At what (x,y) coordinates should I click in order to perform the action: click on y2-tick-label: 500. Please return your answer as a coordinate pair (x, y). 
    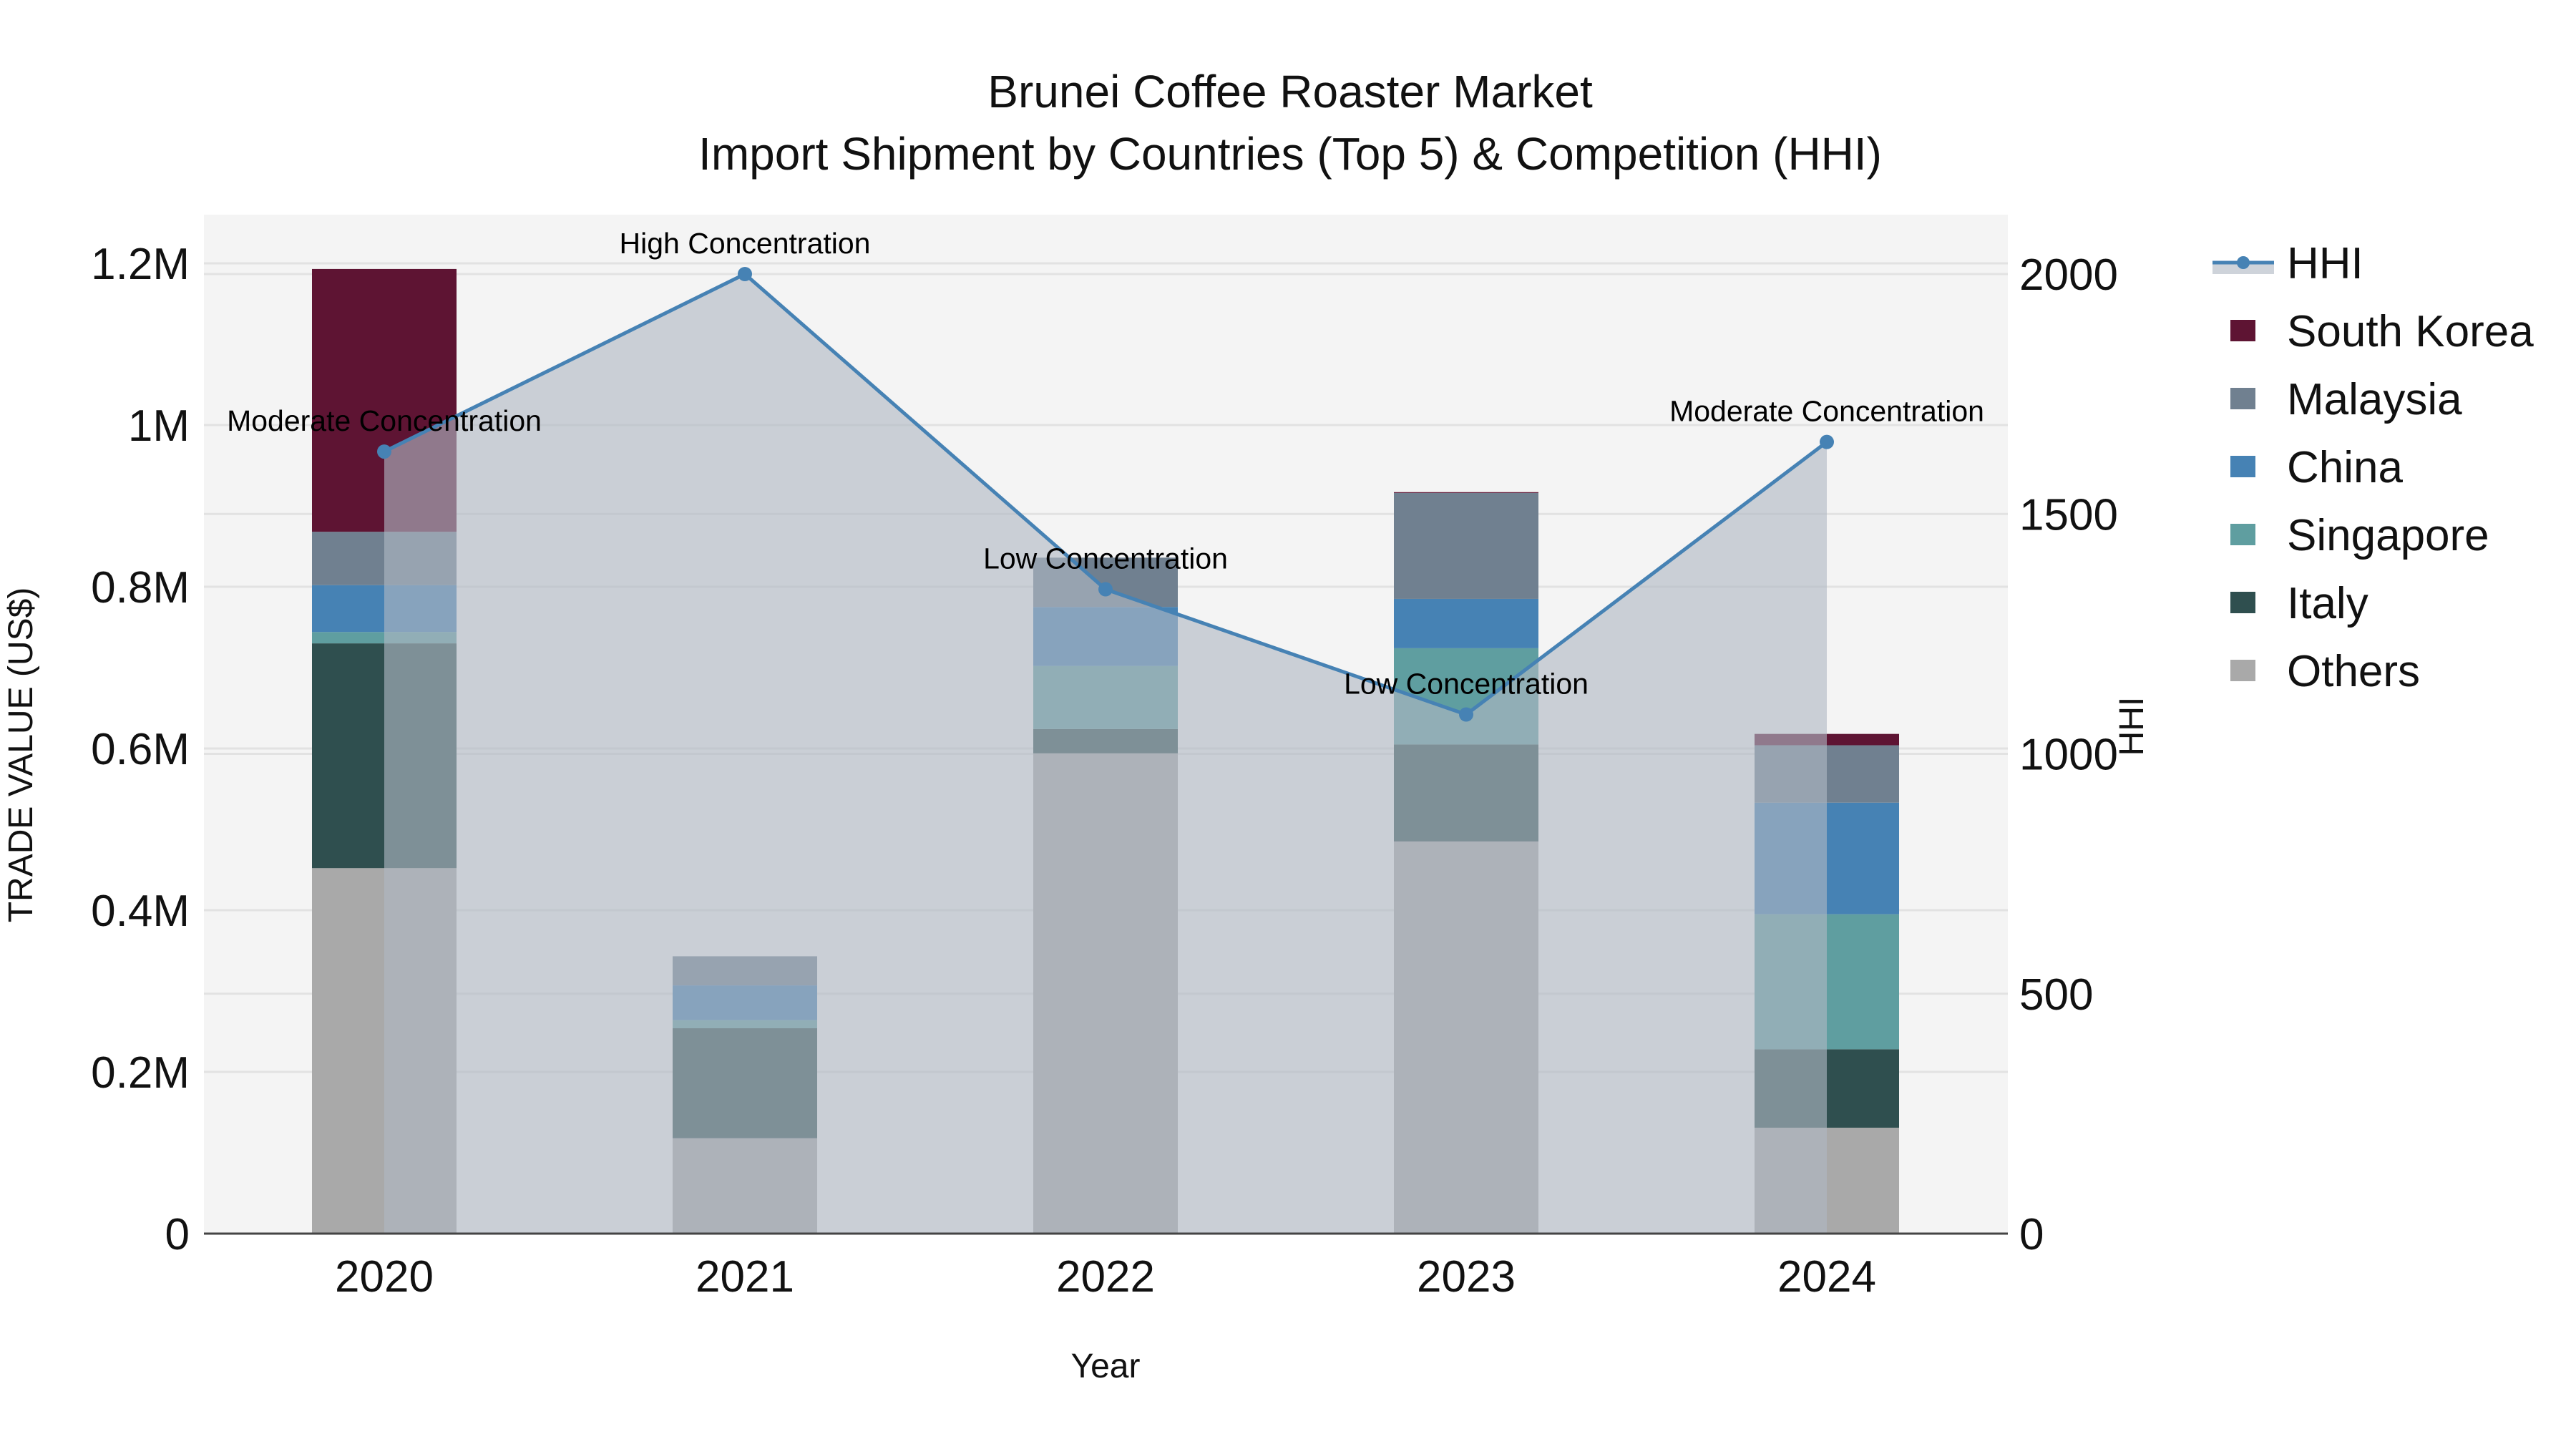
    Looking at the image, I should click on (2056, 995).